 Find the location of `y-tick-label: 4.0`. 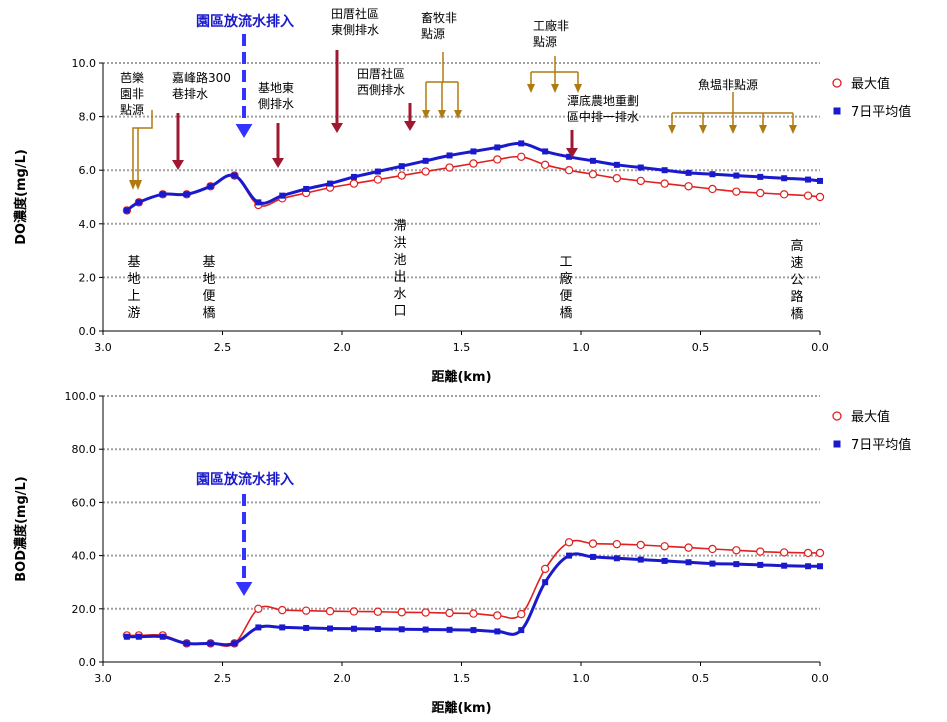

y-tick-label: 4.0 is located at coordinates (88, 224).